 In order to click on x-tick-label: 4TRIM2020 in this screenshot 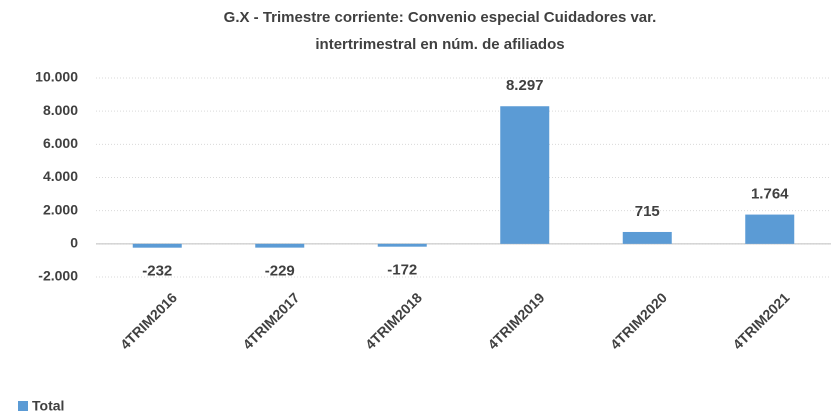, I will do `click(638, 320)`.